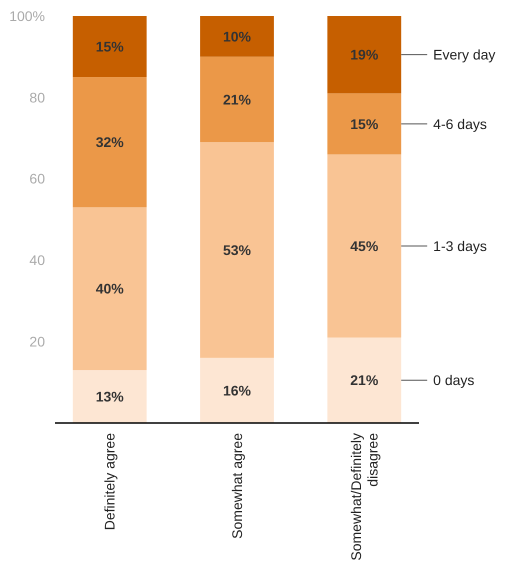 Image resolution: width=511 pixels, height=583 pixels. I want to click on data-label: 19%, so click(364, 54).